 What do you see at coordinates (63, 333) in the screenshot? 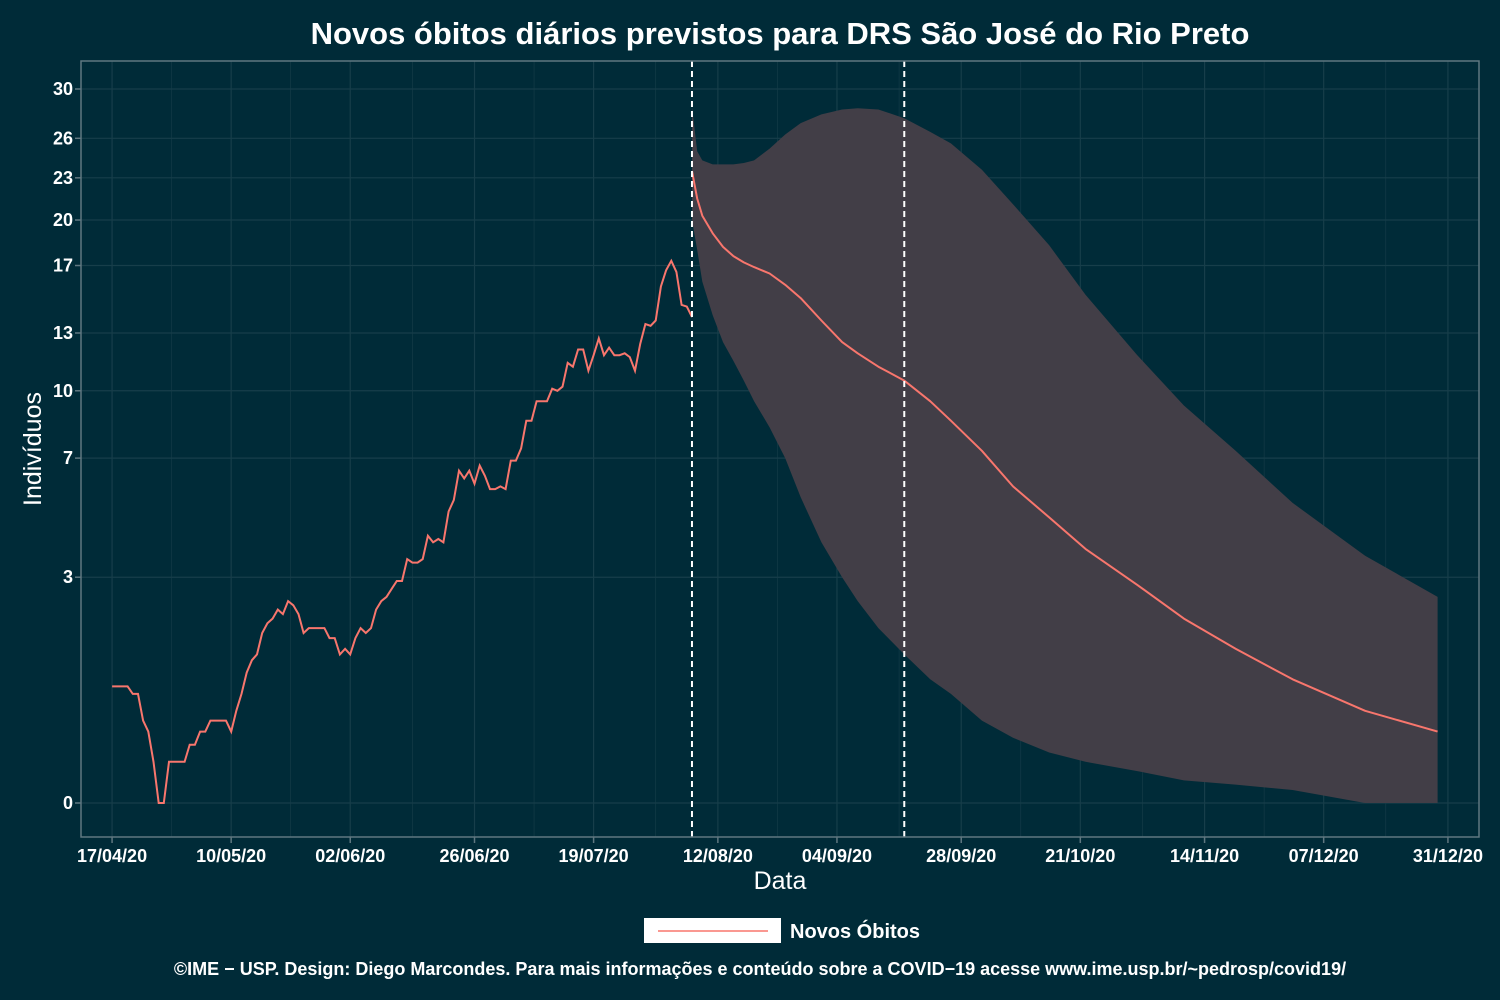
I see `y-tick-label: 13` at bounding box center [63, 333].